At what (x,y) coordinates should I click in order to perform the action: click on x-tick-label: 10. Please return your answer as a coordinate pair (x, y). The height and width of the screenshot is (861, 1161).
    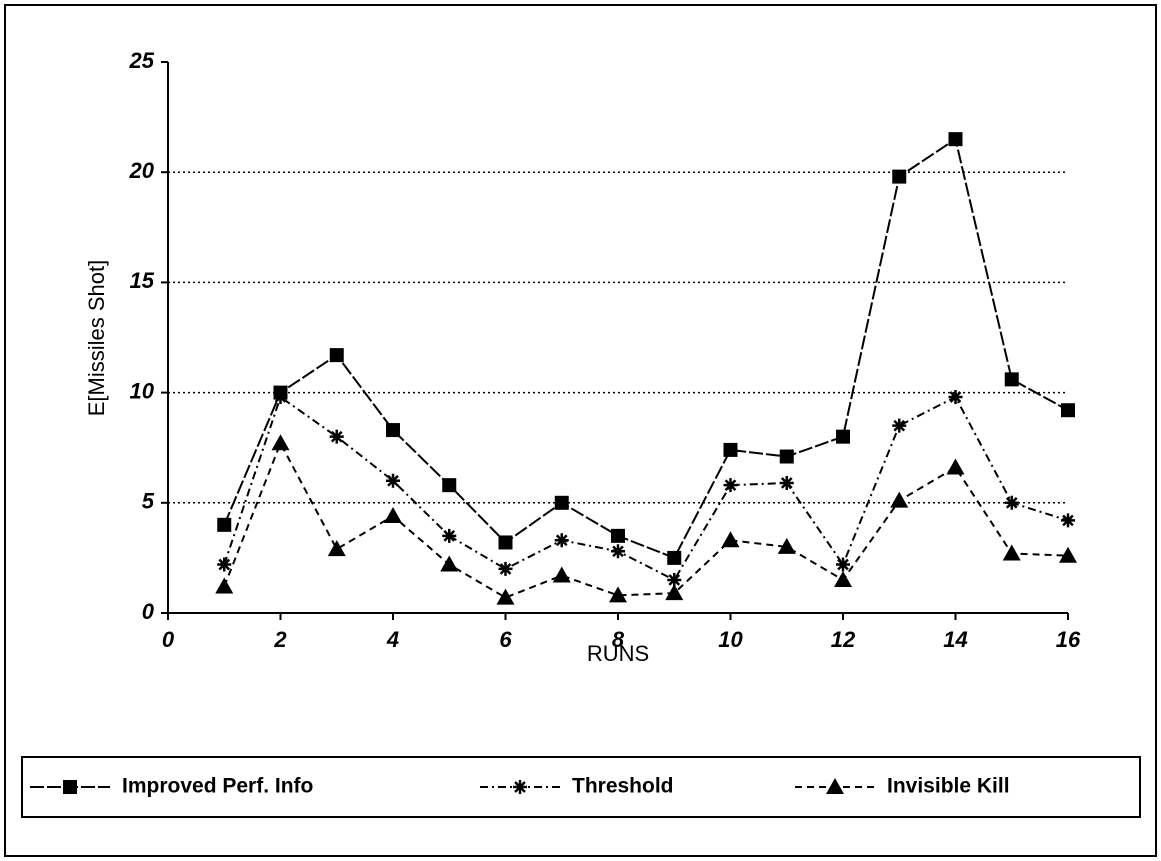
    Looking at the image, I should click on (730, 639).